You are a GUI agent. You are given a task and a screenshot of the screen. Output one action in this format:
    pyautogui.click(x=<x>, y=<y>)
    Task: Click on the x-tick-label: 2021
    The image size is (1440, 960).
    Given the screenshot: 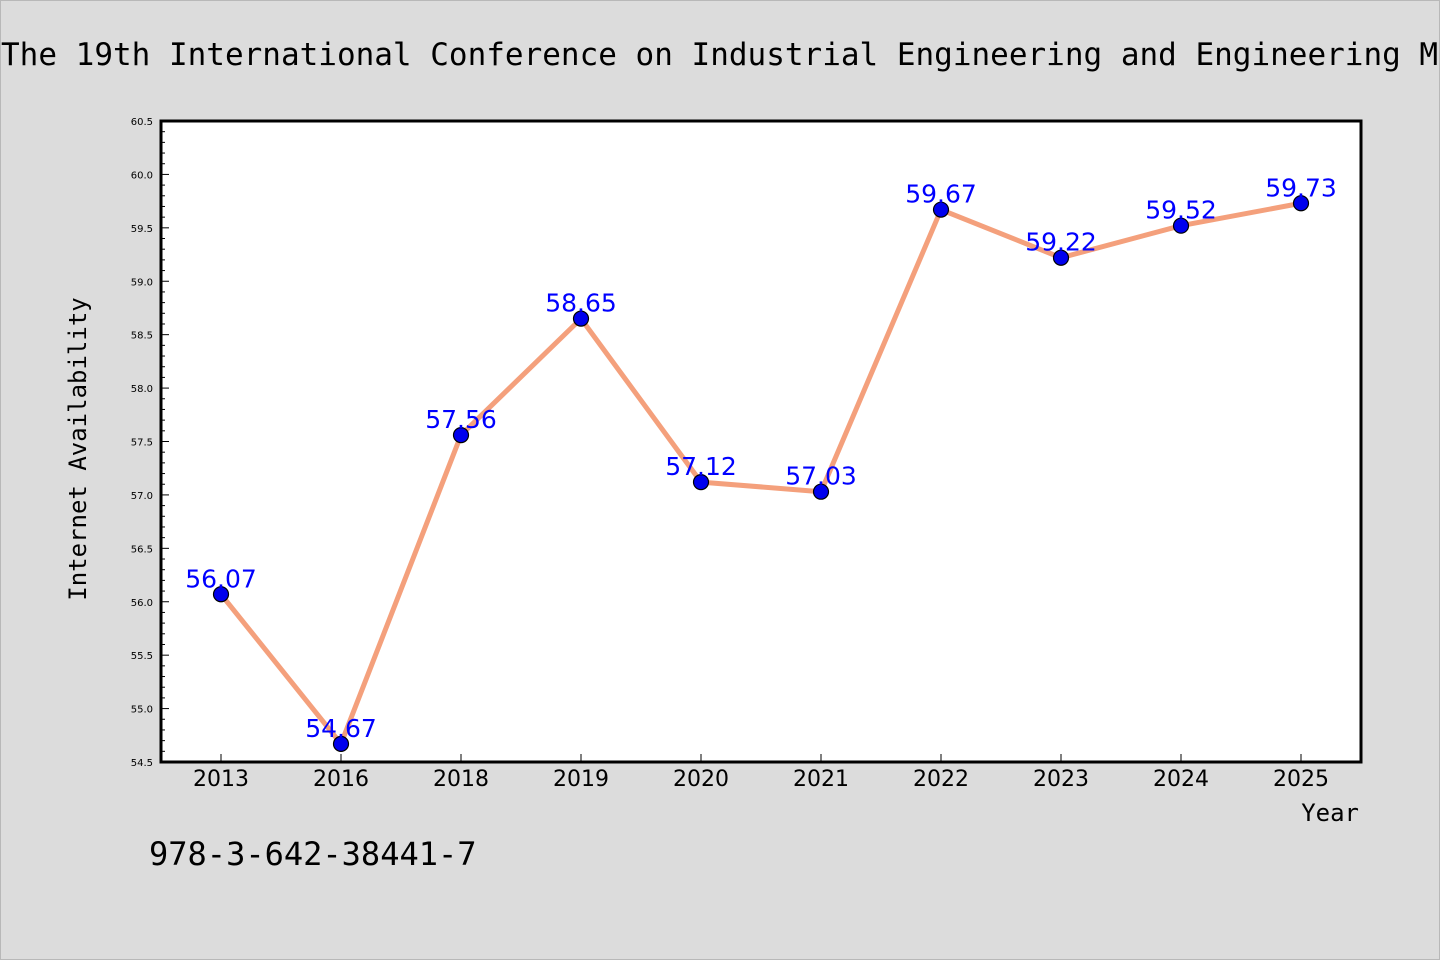 What is the action you would take?
    pyautogui.click(x=821, y=779)
    